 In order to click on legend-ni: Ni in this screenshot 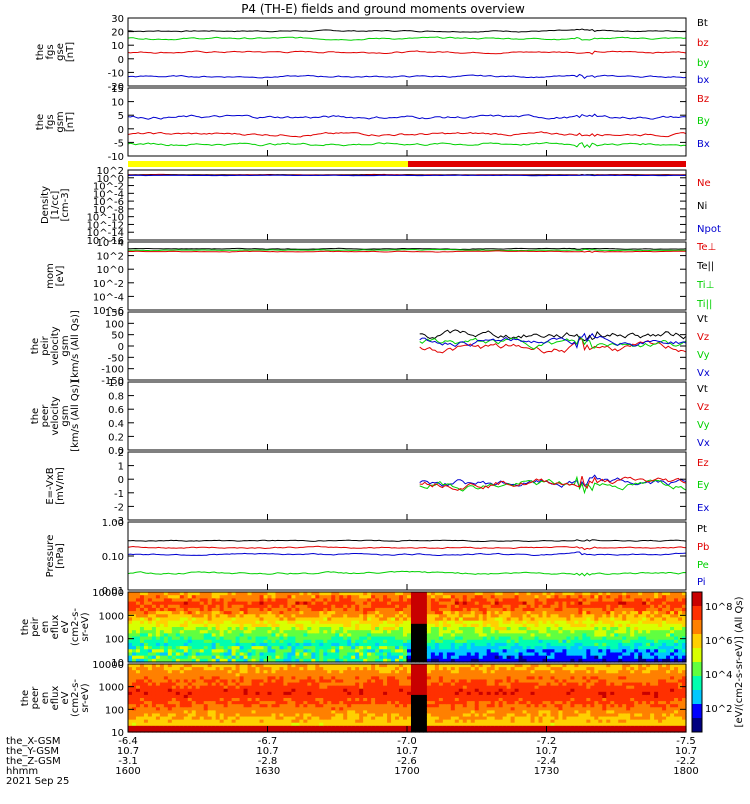, I will do `click(702, 206)`.